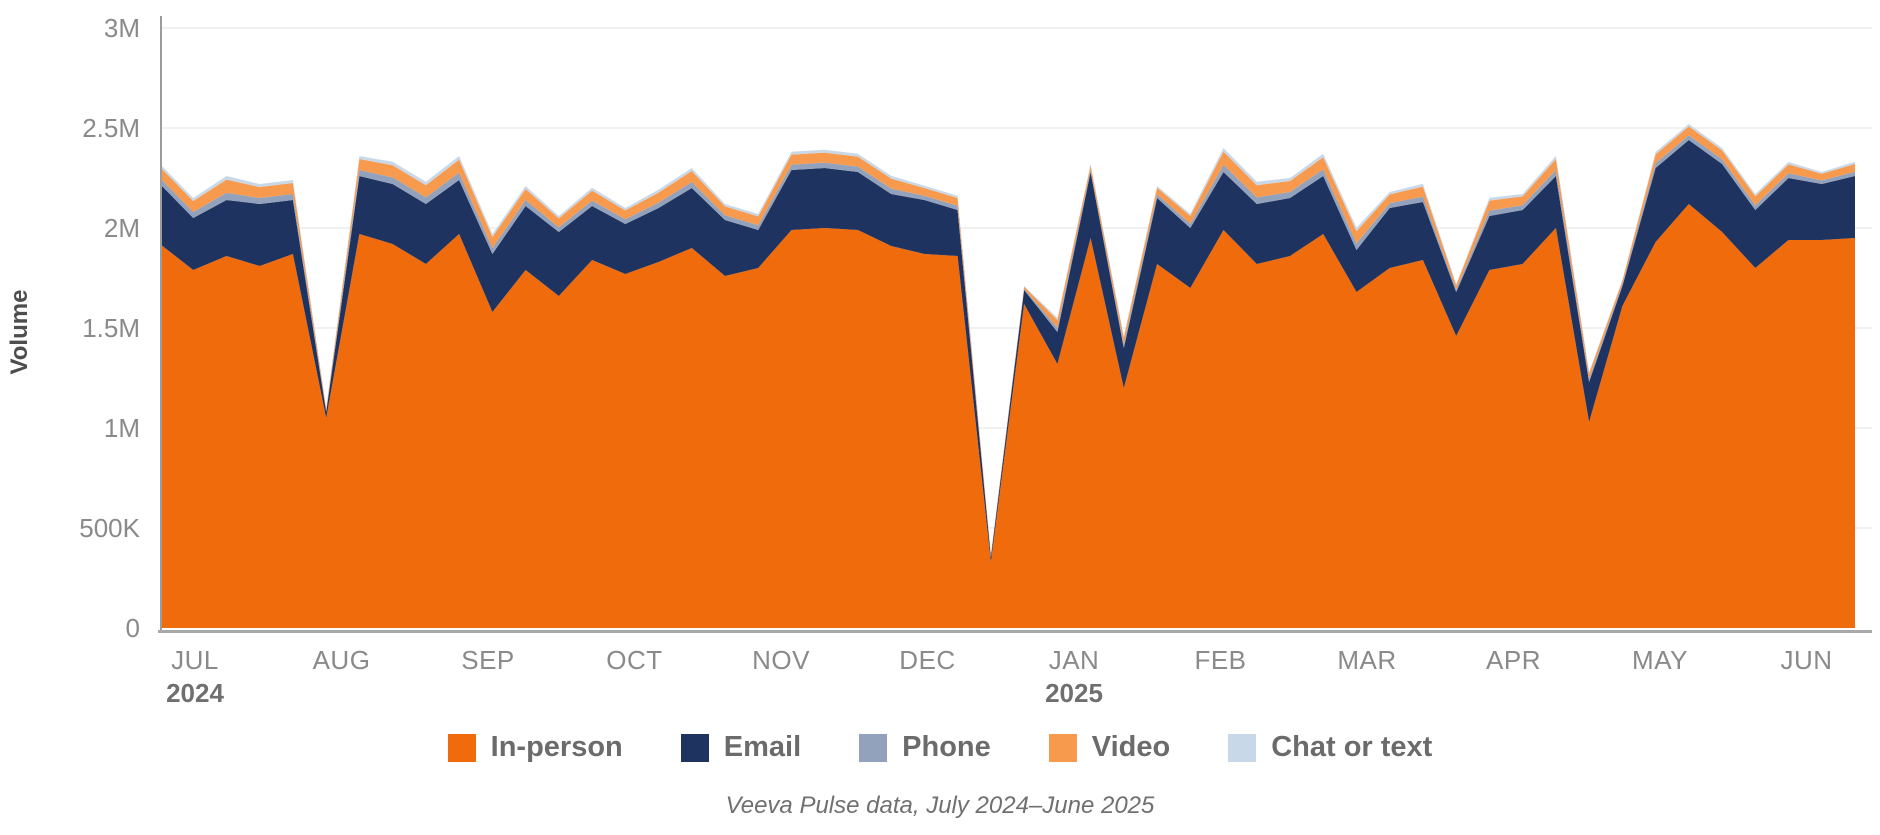  What do you see at coordinates (762, 747) in the screenshot?
I see `legend-label: Email` at bounding box center [762, 747].